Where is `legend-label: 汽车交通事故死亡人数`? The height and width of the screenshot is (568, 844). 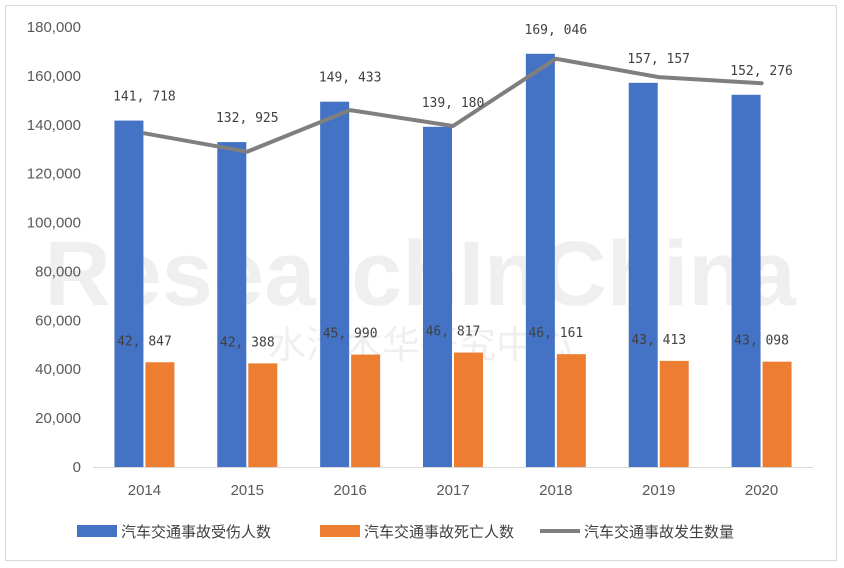 legend-label: 汽车交通事故死亡人数 is located at coordinates (439, 532).